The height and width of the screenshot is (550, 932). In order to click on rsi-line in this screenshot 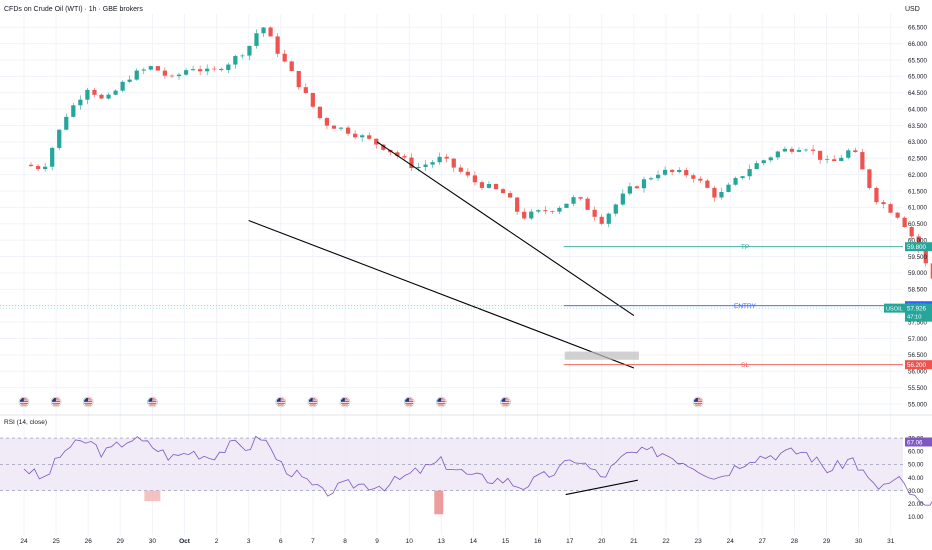, I will do `click(477, 470)`.